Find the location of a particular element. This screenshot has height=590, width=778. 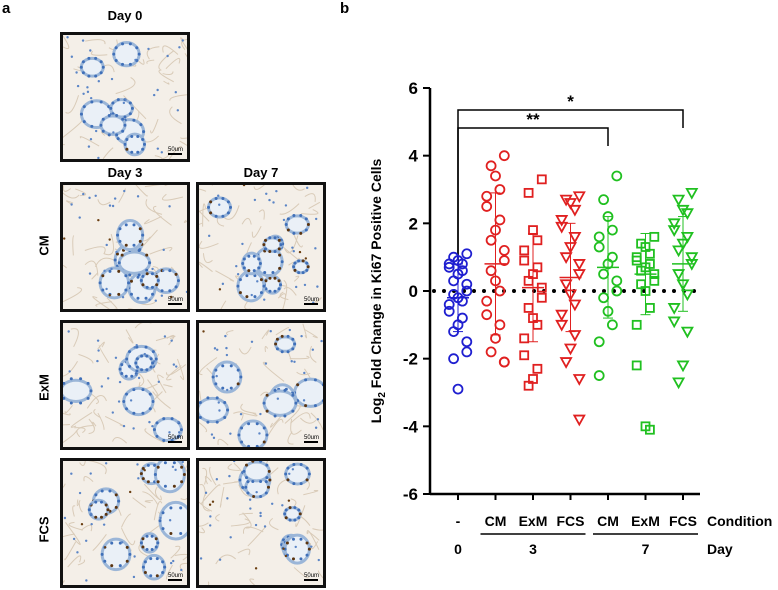

y-tick-label: 4 is located at coordinates (414, 156).